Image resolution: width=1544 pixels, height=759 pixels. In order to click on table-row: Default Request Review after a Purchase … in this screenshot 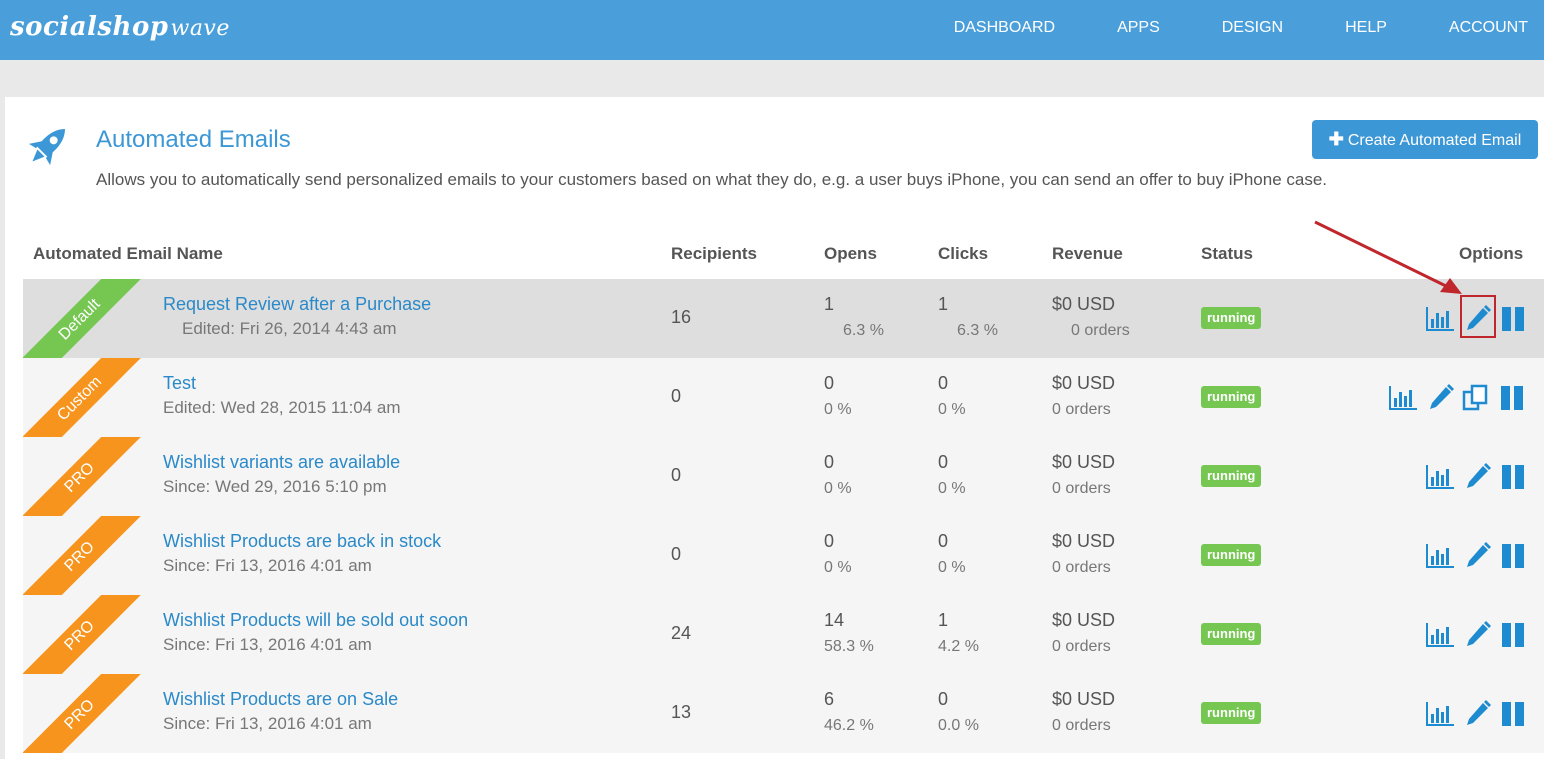, I will do `click(783, 318)`.